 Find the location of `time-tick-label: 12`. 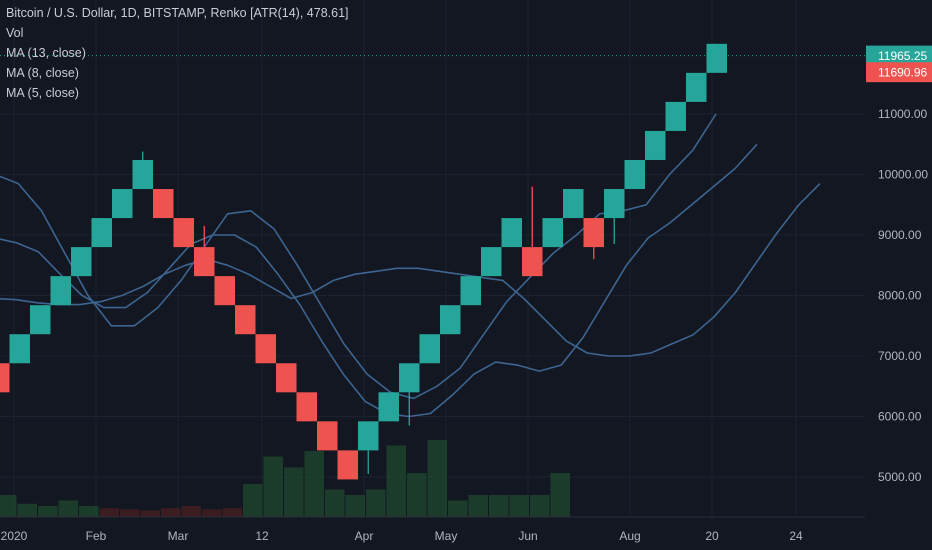

time-tick-label: 12 is located at coordinates (262, 536).